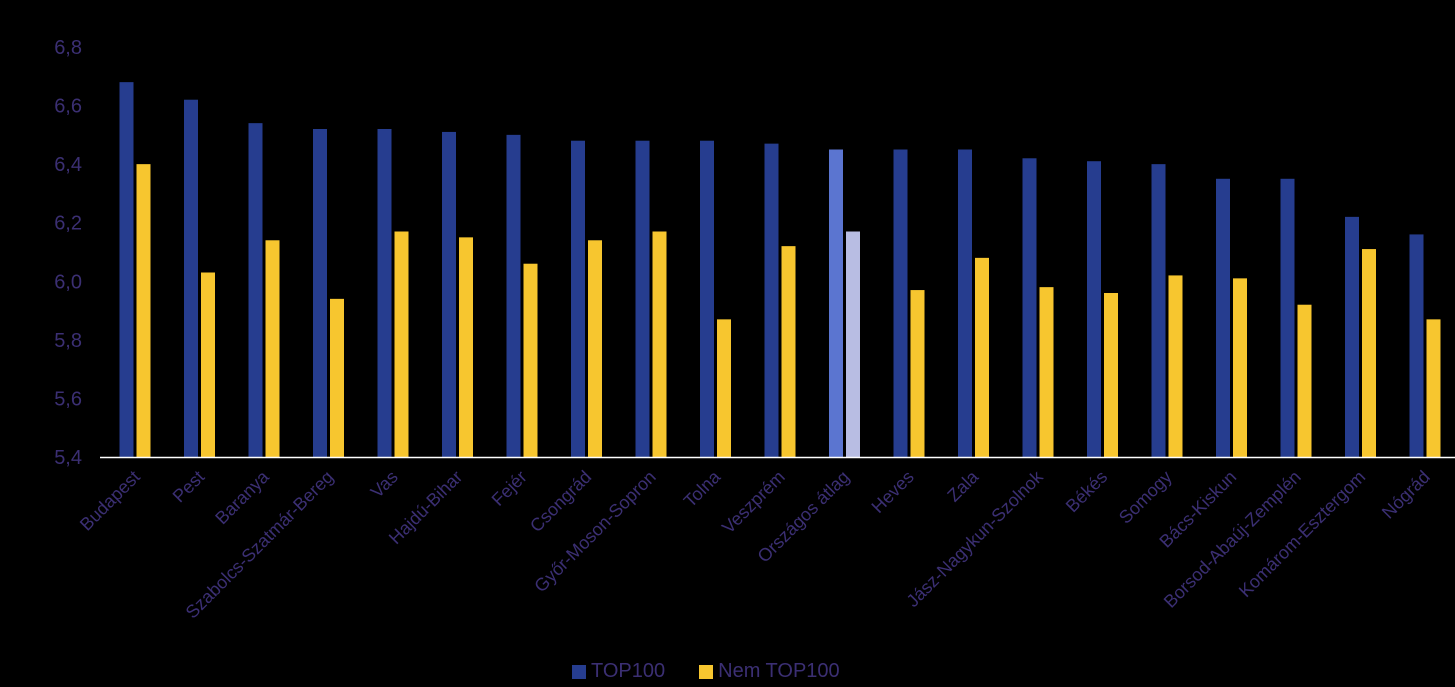 The height and width of the screenshot is (687, 1455). I want to click on y-tick-label: 5,8, so click(68, 341).